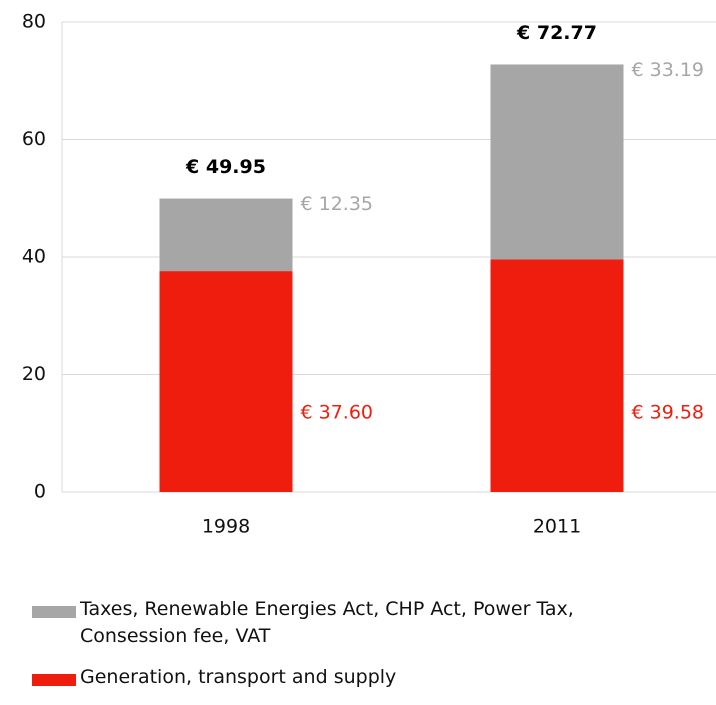 The width and height of the screenshot is (716, 705). What do you see at coordinates (557, 527) in the screenshot?
I see `x-tick-label: 2011` at bounding box center [557, 527].